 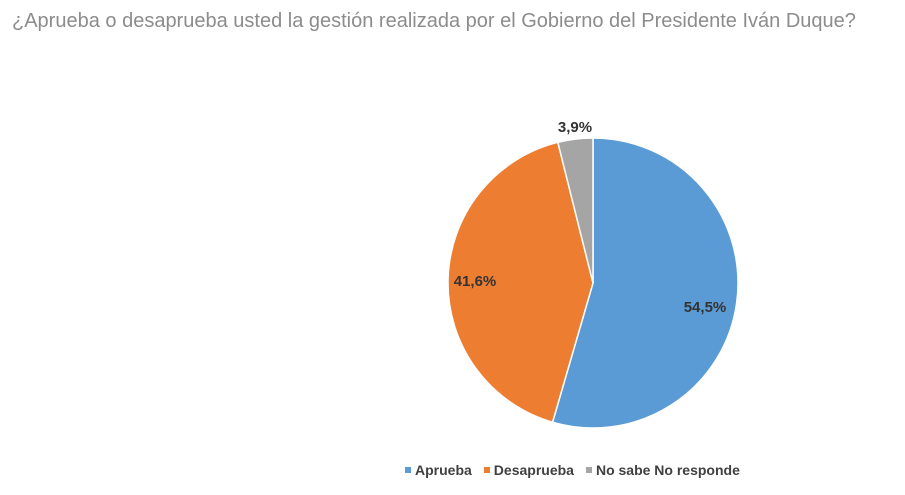 What do you see at coordinates (575, 210) in the screenshot?
I see `pie-slice-no-sabe` at bounding box center [575, 210].